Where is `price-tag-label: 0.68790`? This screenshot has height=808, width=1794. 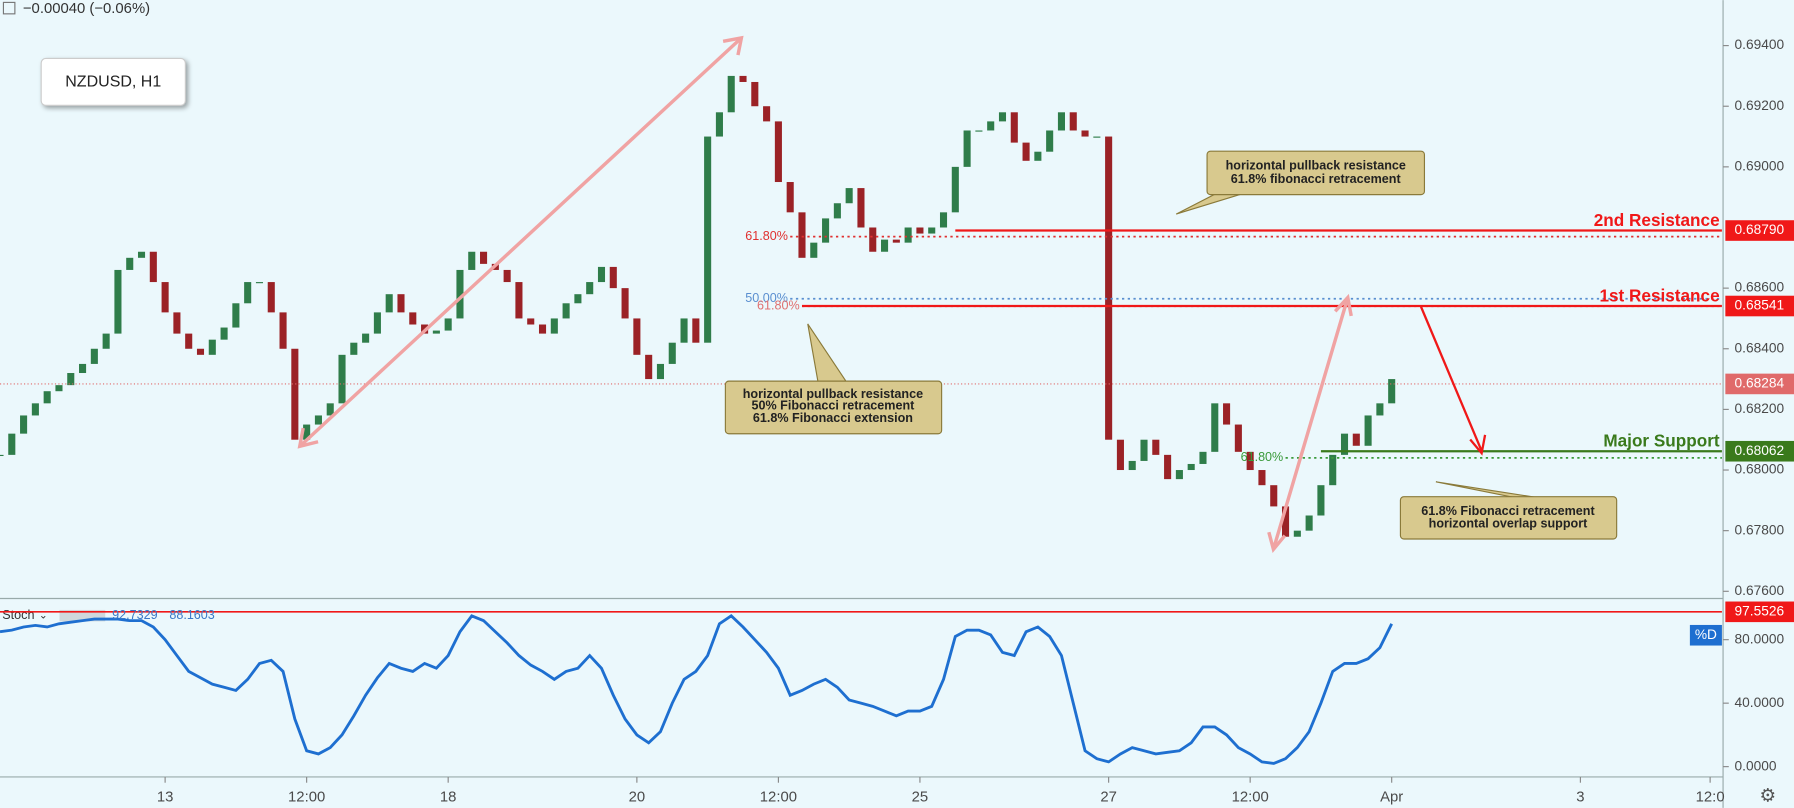 price-tag-label: 0.68790 is located at coordinates (1760, 229).